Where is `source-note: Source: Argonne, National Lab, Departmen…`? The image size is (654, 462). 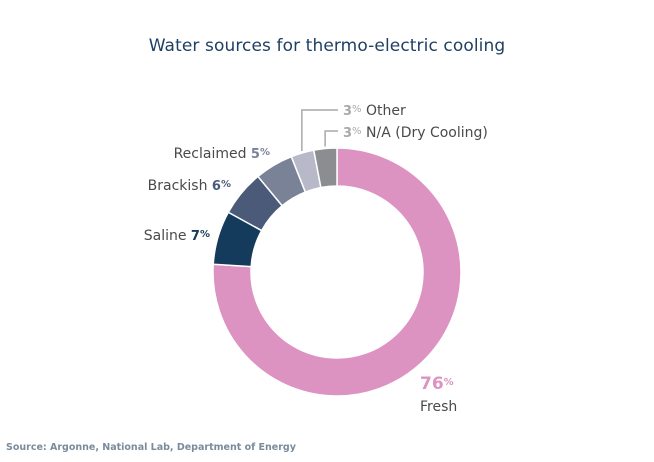
source-note: Source: Argonne, National Lab, Departmen… is located at coordinates (151, 447).